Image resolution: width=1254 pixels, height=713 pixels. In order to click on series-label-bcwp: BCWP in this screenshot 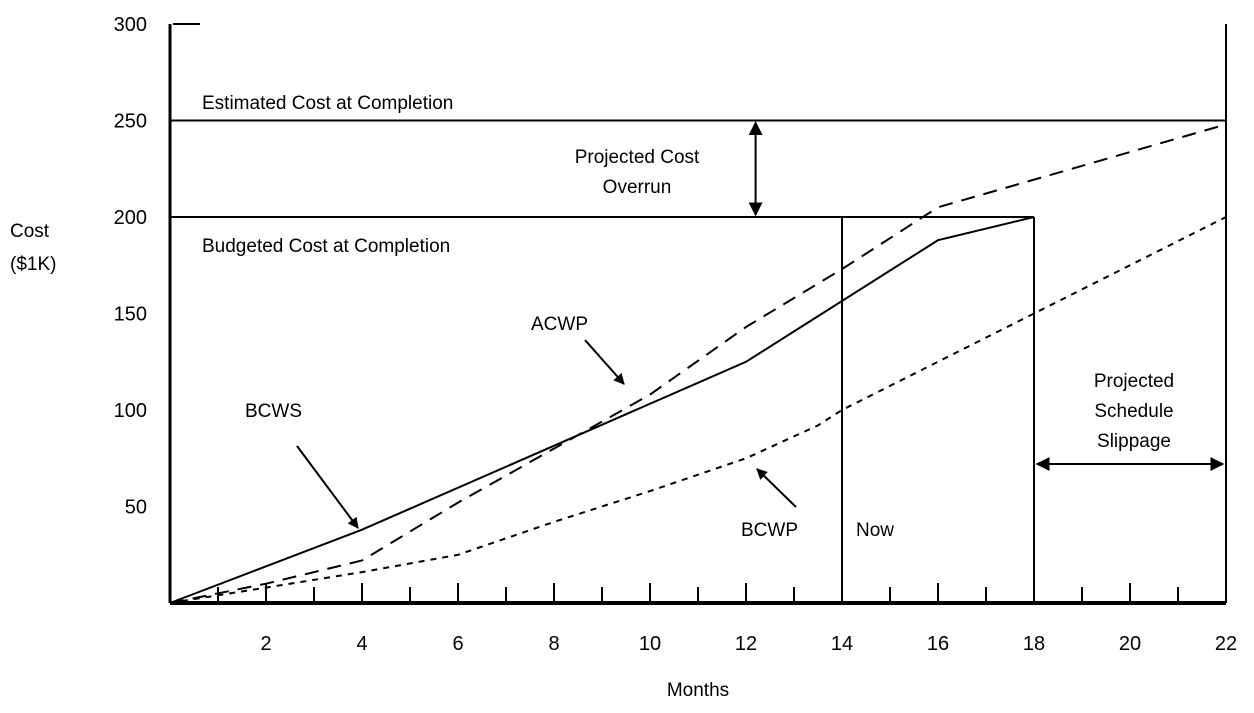, I will do `click(769, 530)`.